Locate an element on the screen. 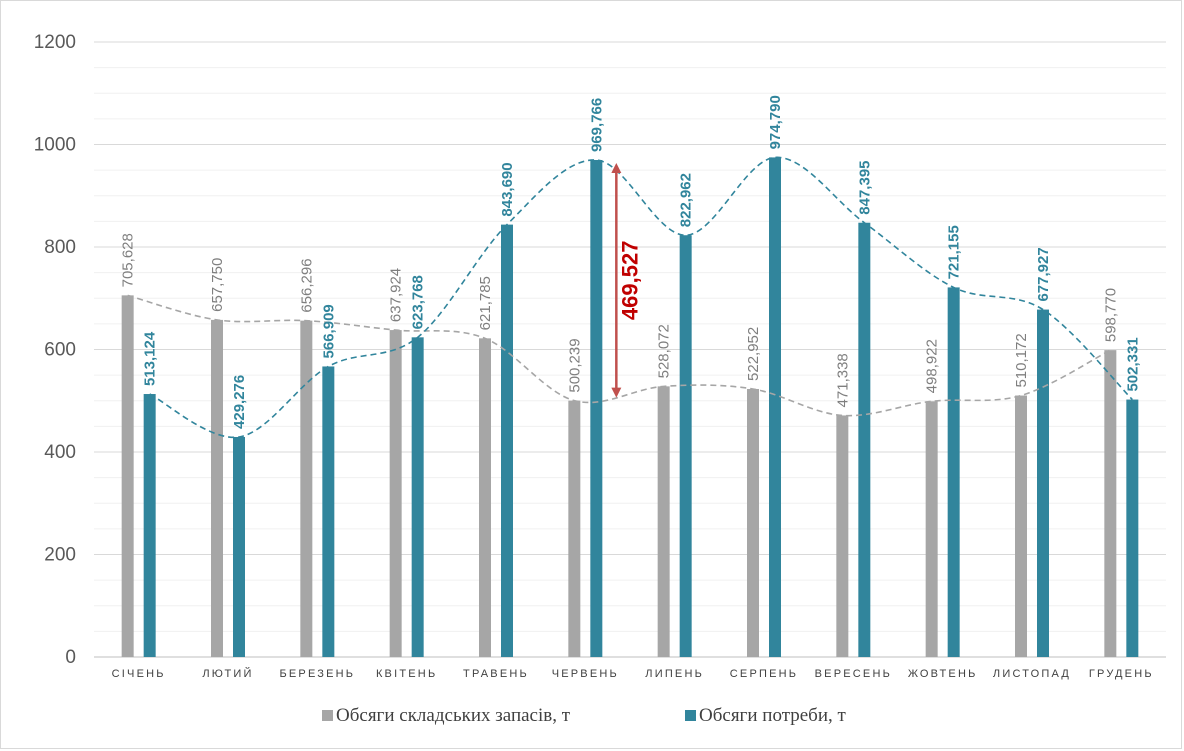  annotation-layer: 469,527 is located at coordinates (626, 280).